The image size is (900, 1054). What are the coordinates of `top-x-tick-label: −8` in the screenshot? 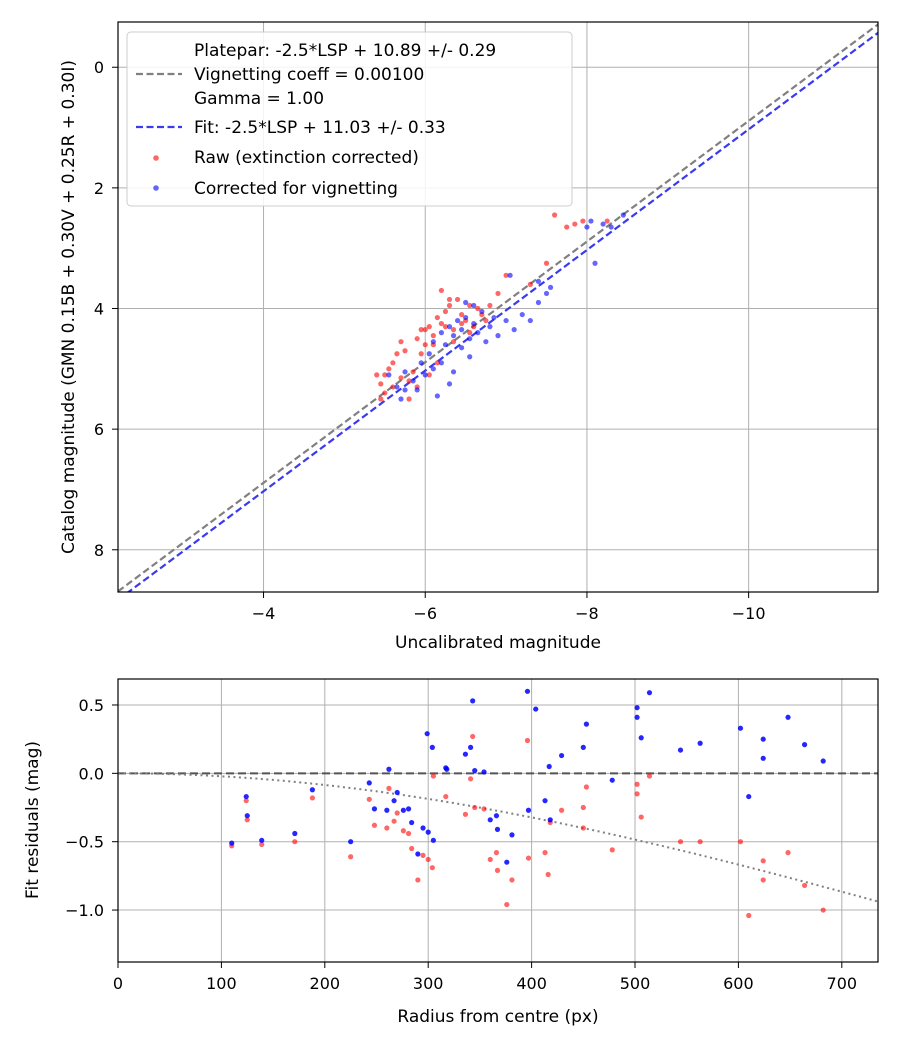 It's located at (587, 613).